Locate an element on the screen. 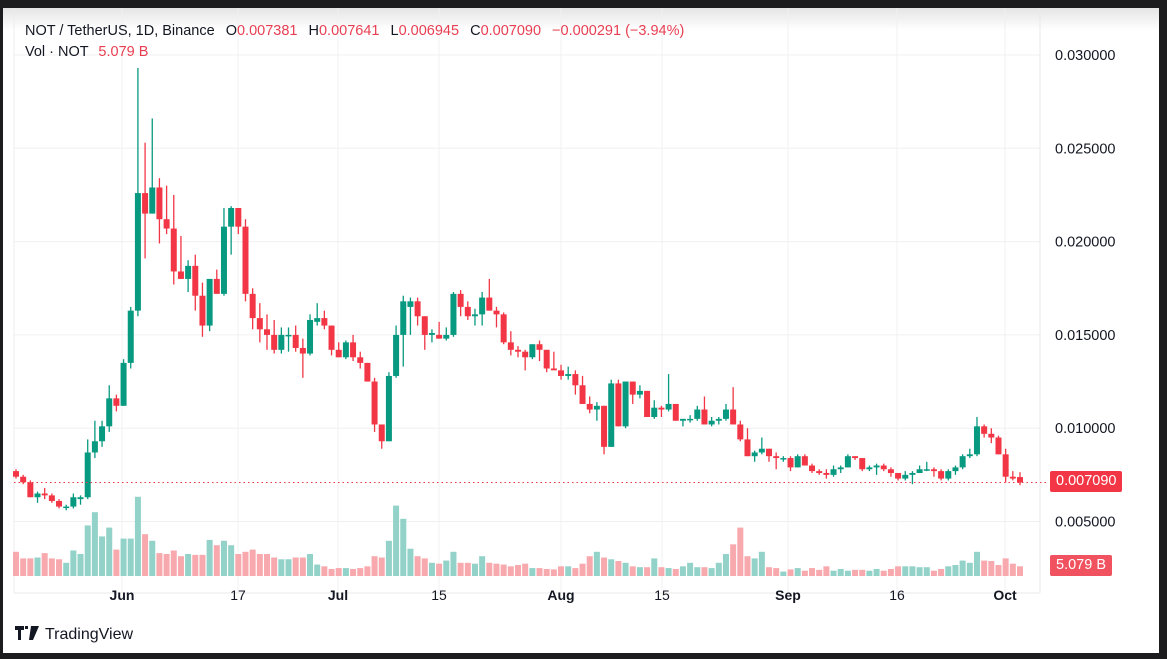  time-axis-label: 15 is located at coordinates (662, 595).